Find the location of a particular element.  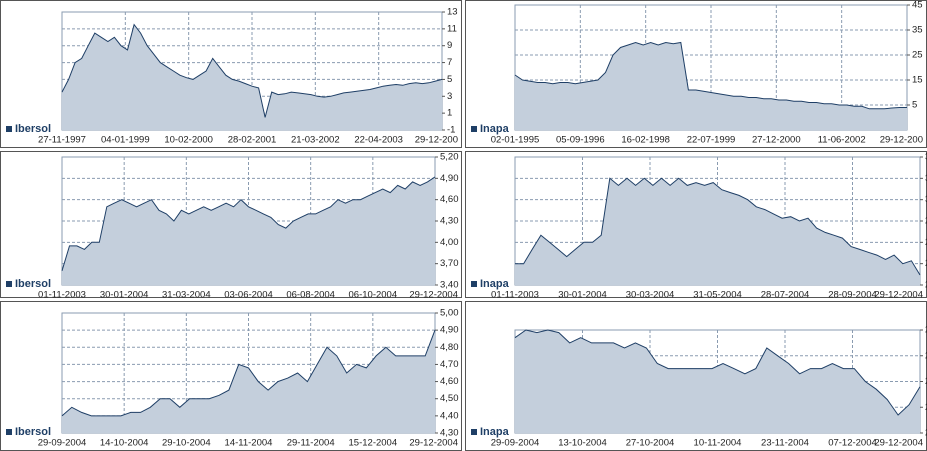

x-tick-label: 30-03-2004 is located at coordinates (650, 295).